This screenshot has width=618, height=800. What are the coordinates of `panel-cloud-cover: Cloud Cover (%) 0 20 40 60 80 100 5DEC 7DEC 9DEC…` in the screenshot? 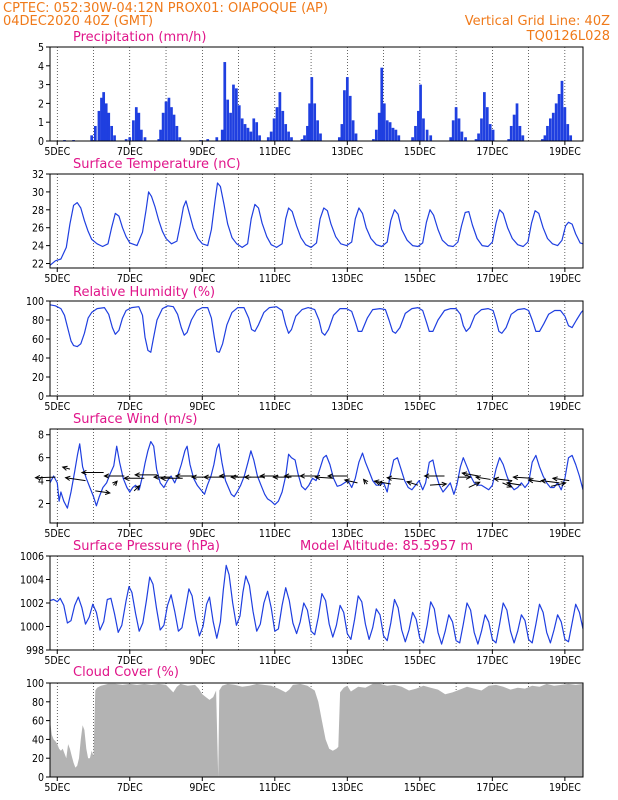 It's located at (305, 729).